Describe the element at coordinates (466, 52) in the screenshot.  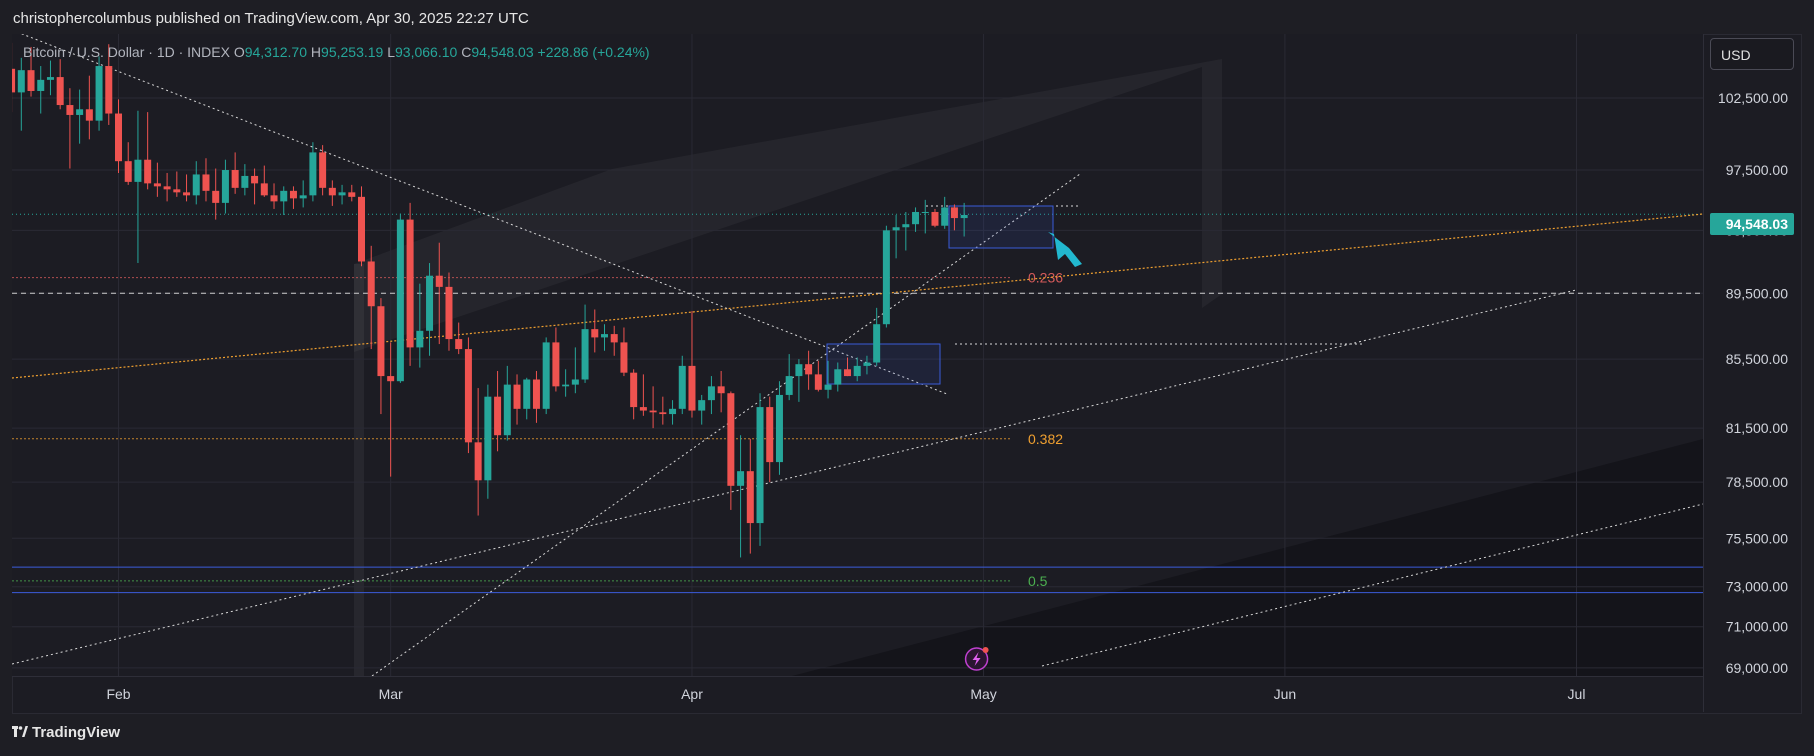
I see `close-label: C` at that location.